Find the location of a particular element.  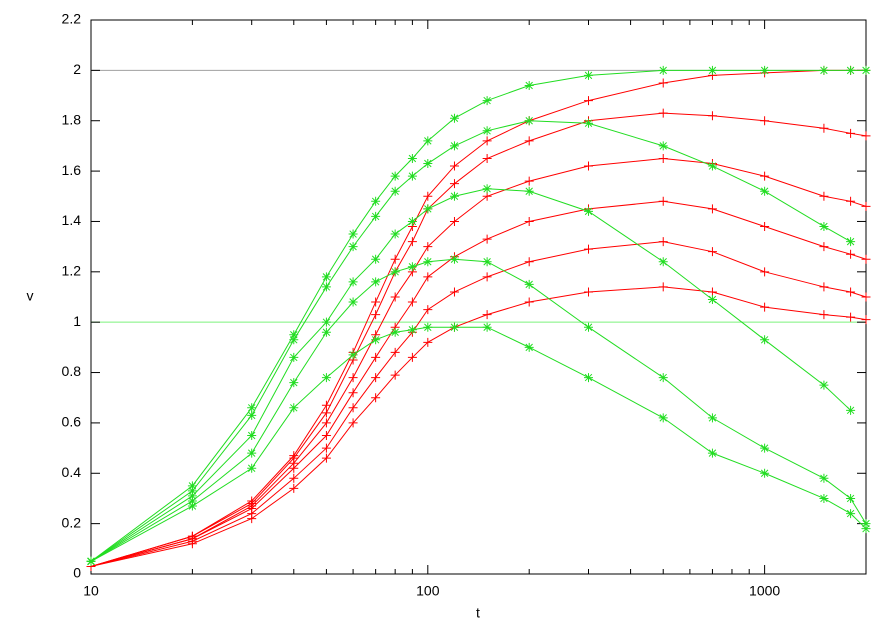

y-tick-label: 0.6 is located at coordinates (72, 422).